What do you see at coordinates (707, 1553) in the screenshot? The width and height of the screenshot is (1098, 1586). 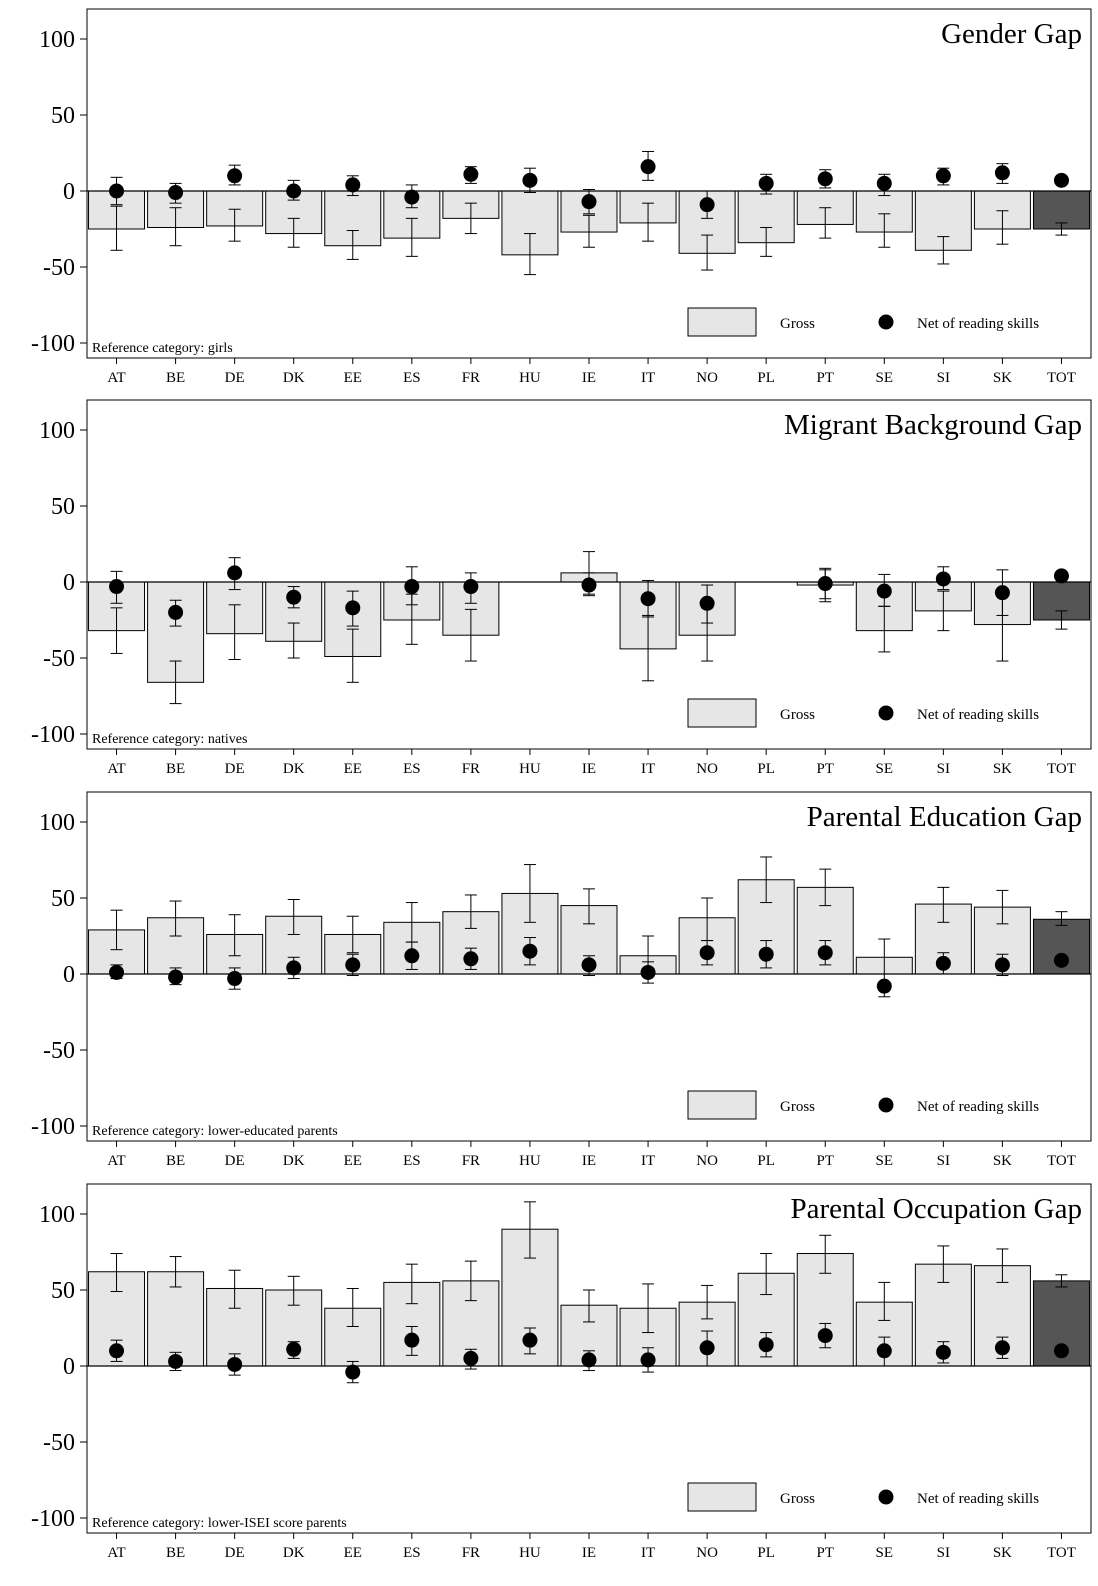 I see `x-tick-label: NO` at bounding box center [707, 1553].